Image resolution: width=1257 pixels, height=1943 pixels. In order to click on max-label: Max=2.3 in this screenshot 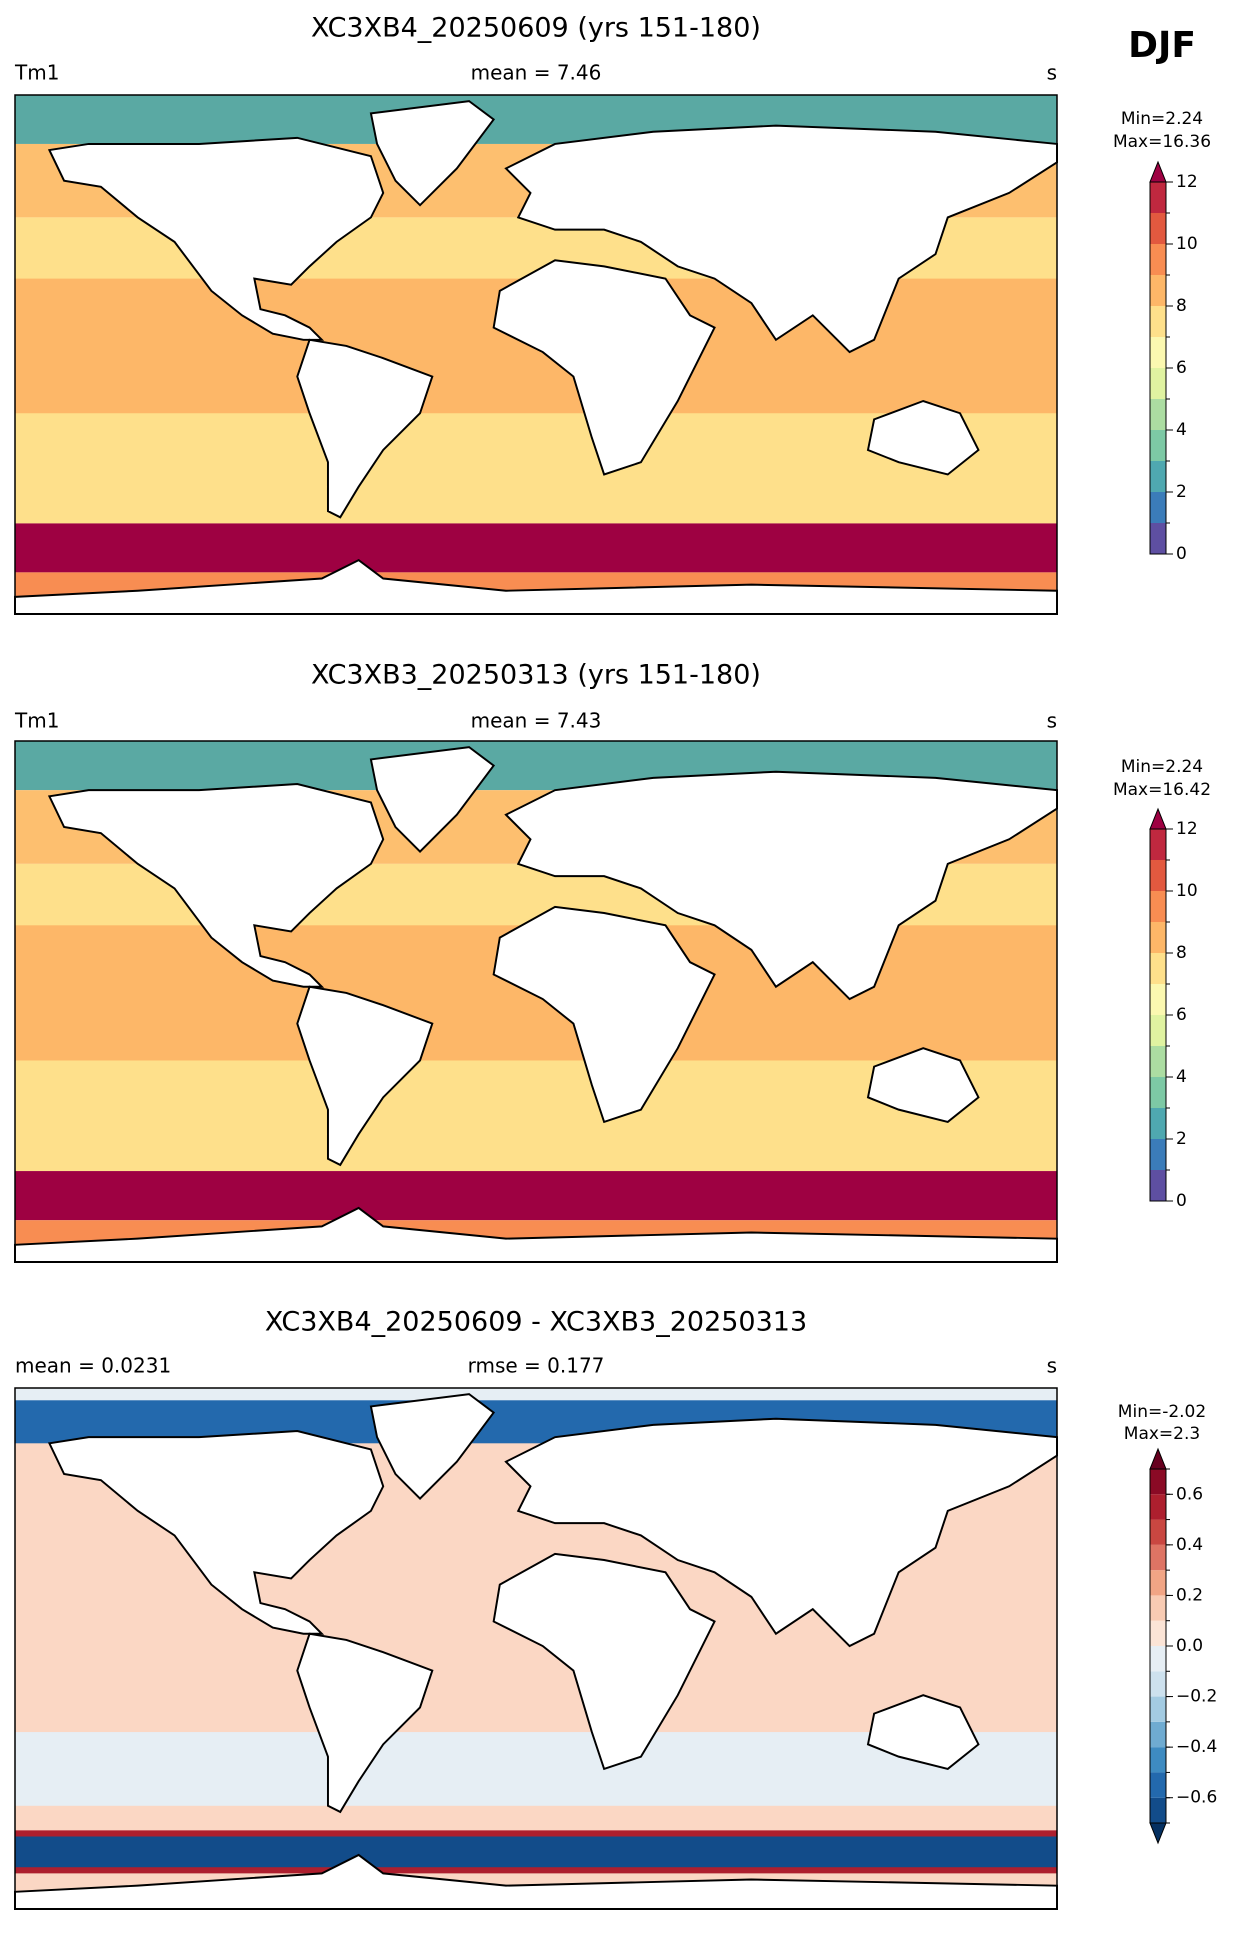, I will do `click(1162, 1434)`.